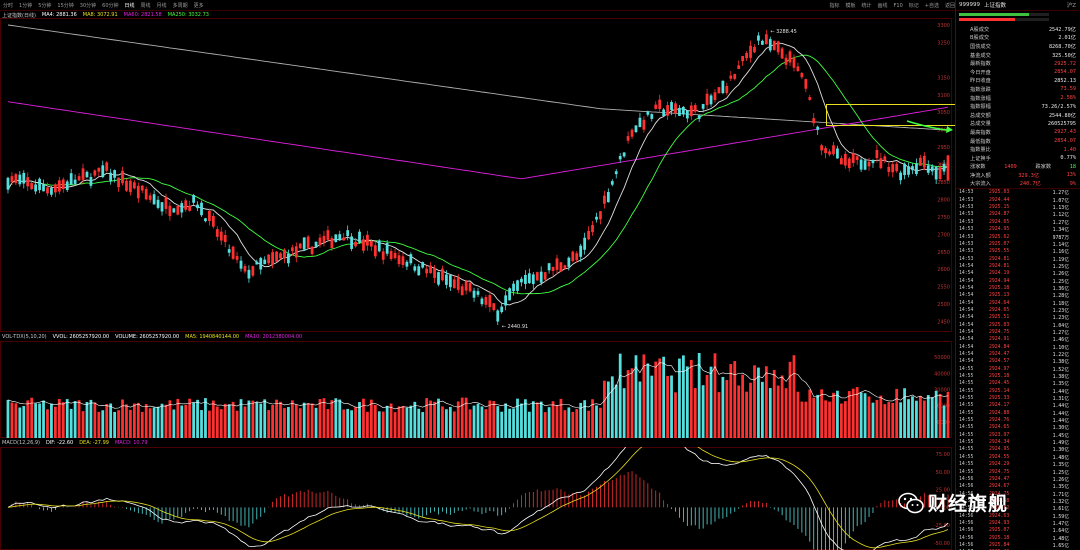 The height and width of the screenshot is (550, 1080). What do you see at coordinates (1018, 106) in the screenshot?
I see `quote-row: 指数振幅 73.26/2.57%` at bounding box center [1018, 106].